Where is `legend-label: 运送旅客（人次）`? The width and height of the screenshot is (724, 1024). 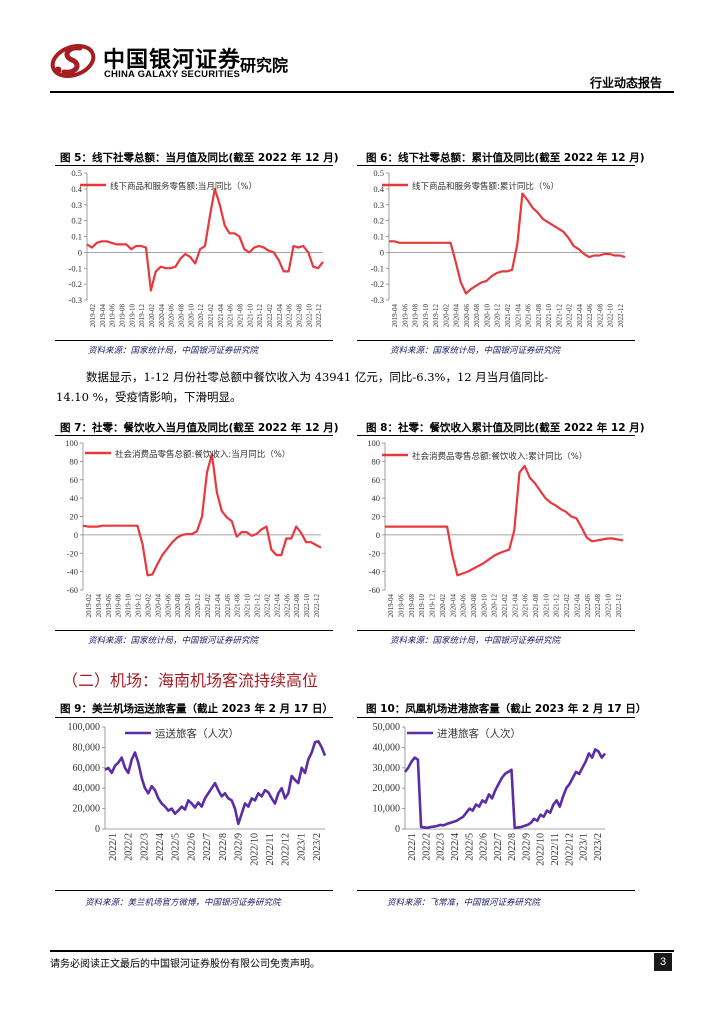
legend-label: 运送旅客（人次） is located at coordinates (197, 733).